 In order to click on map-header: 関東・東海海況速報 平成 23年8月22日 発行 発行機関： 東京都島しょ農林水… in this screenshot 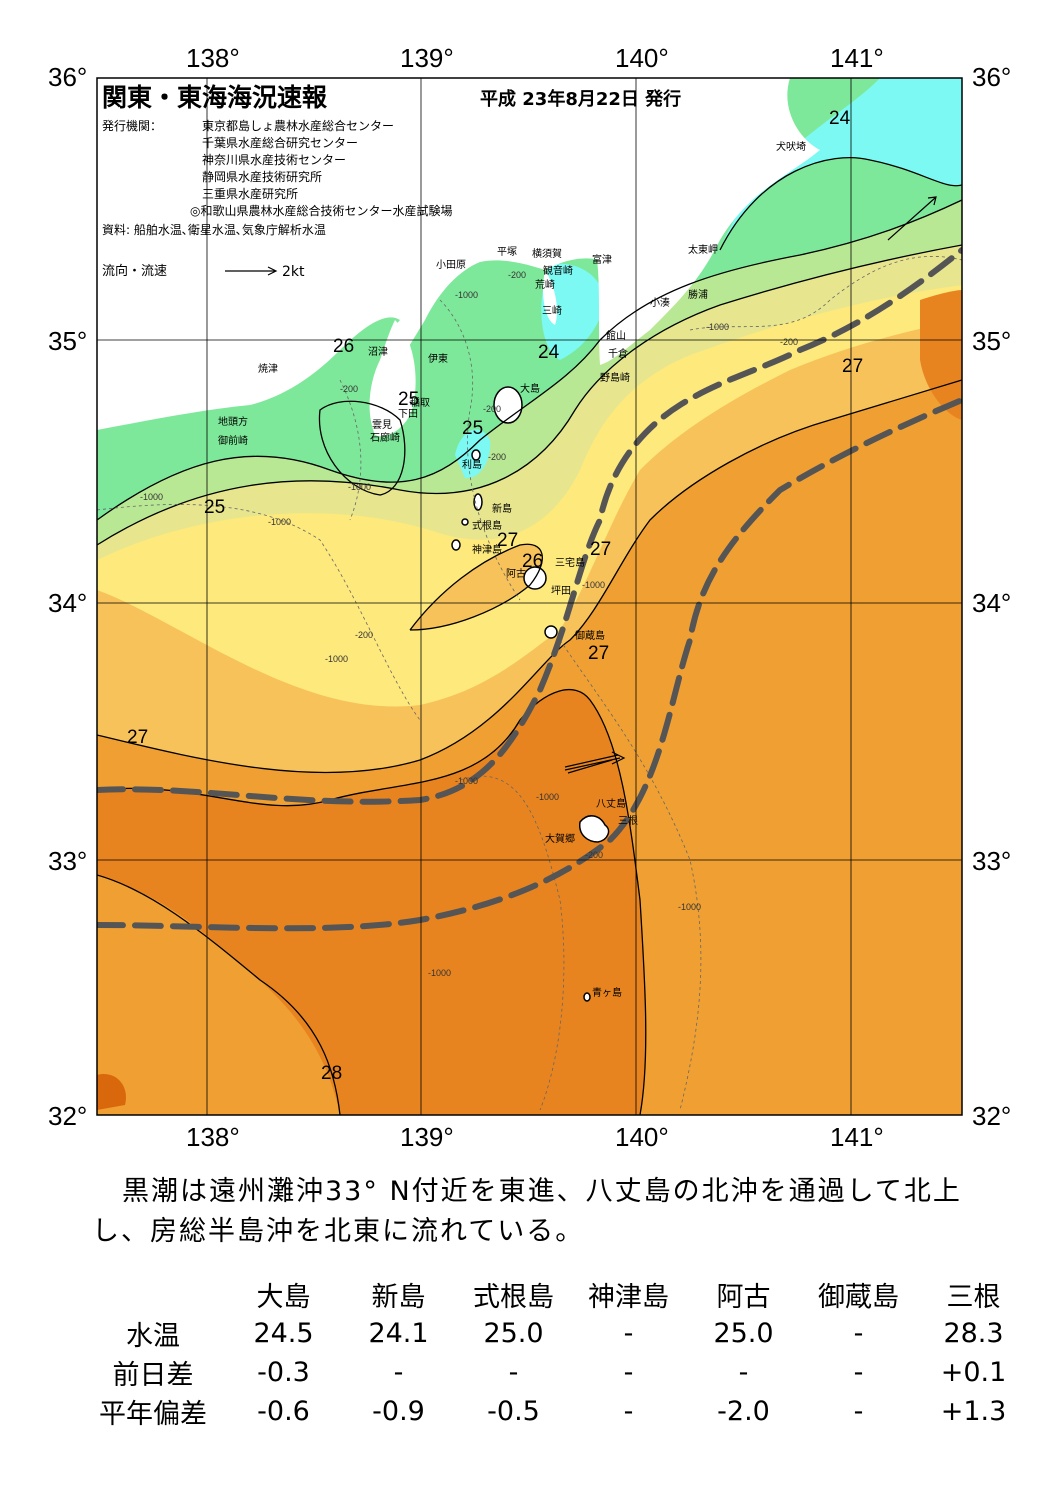, I will do `click(391, 181)`.